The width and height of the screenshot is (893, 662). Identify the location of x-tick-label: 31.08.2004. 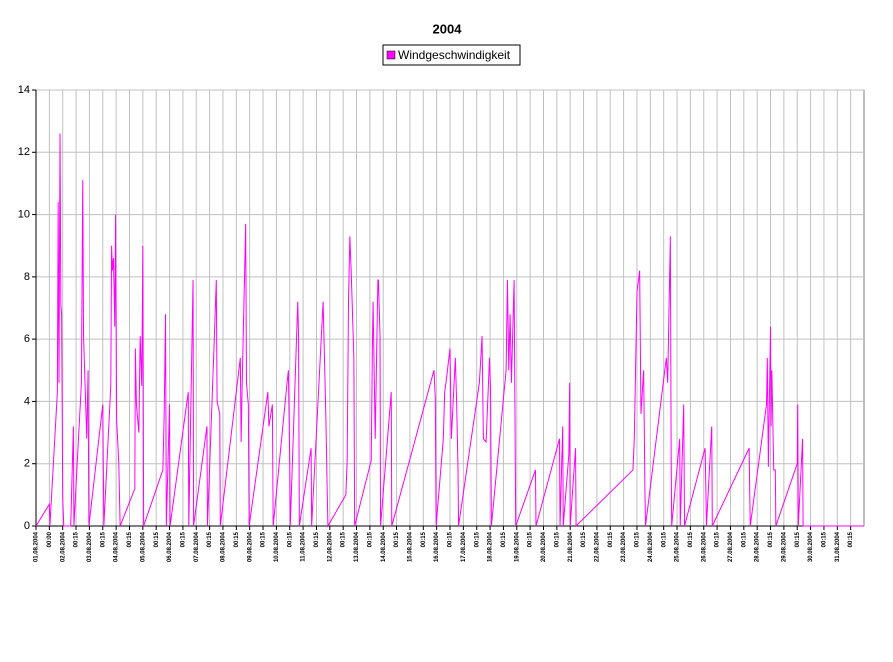
(838, 546).